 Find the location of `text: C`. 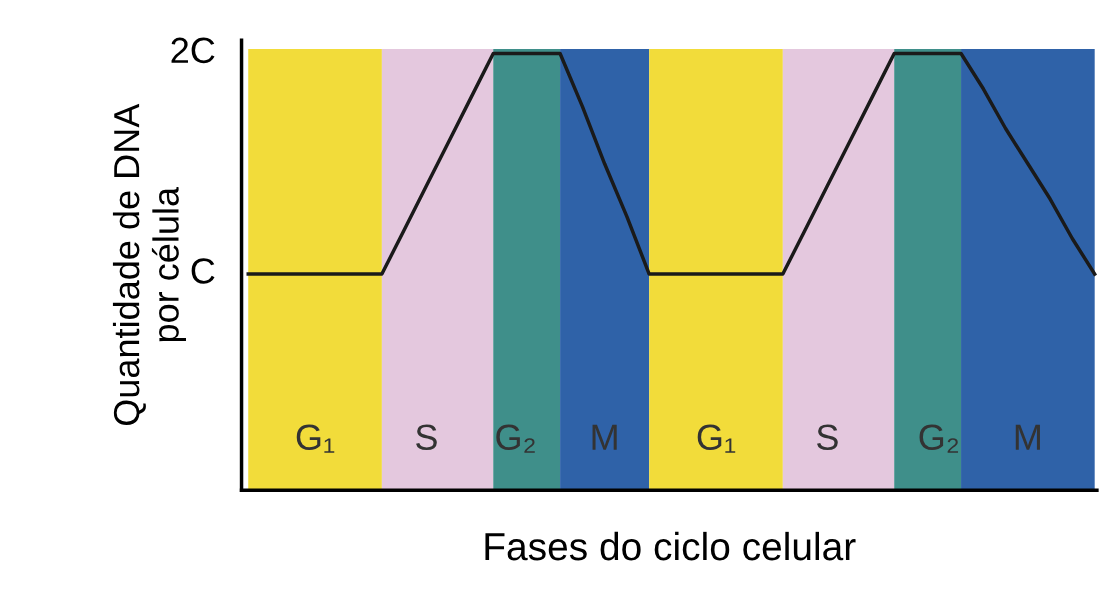

text: C is located at coordinates (203, 271).